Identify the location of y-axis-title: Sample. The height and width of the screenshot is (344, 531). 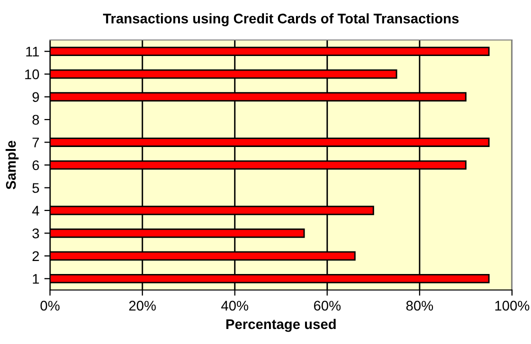
(12, 165).